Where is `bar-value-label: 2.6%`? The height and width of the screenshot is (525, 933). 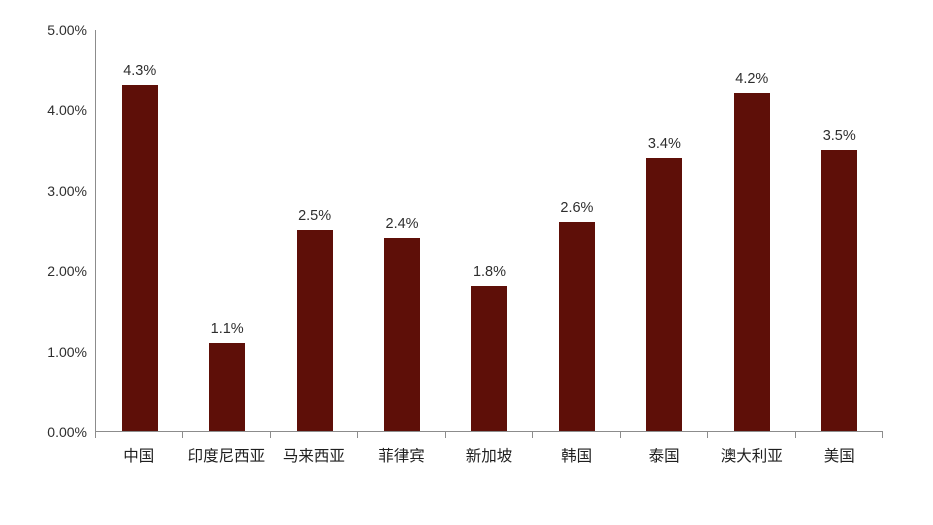 bar-value-label: 2.6% is located at coordinates (577, 208).